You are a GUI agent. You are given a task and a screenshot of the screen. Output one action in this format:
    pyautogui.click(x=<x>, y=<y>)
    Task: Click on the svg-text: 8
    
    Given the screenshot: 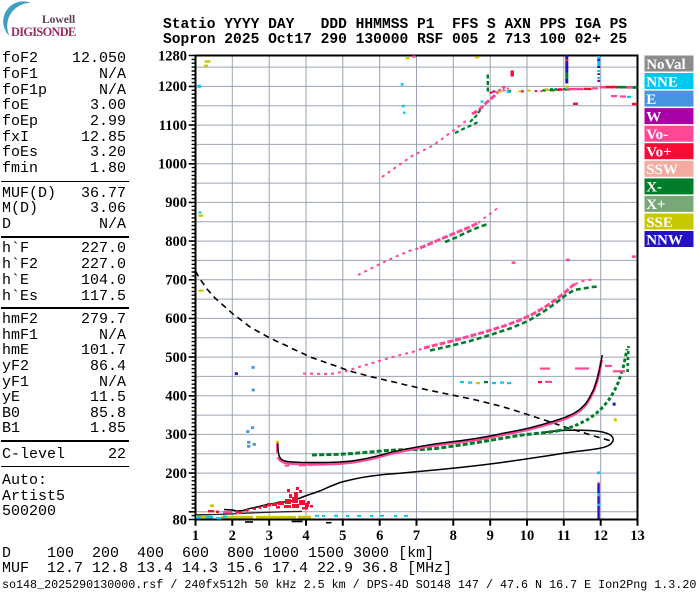 What is the action you would take?
    pyautogui.click(x=453, y=536)
    